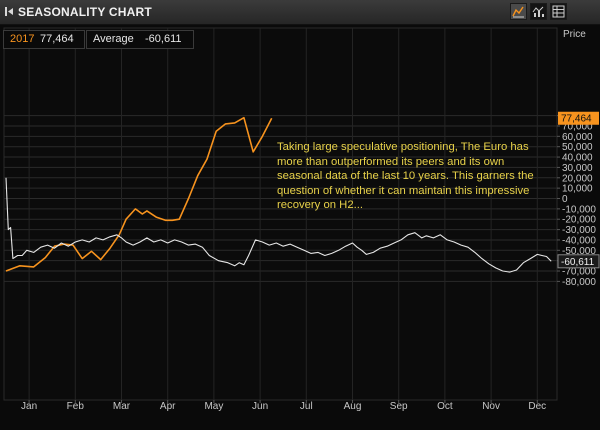 Image resolution: width=600 pixels, height=430 pixels. Describe the element at coordinates (399, 406) in the screenshot. I see `x-tick-label: Sep` at that location.